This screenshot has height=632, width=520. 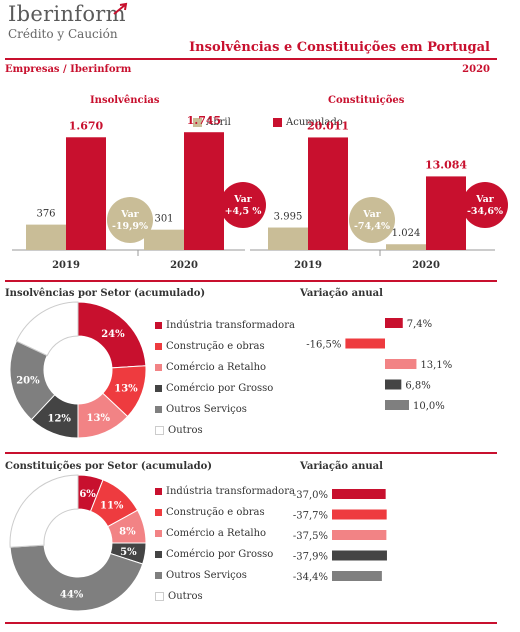 What do you see at coordinates (87, 494) in the screenshot?
I see `const-pie-slice-label-1: 6%` at bounding box center [87, 494].